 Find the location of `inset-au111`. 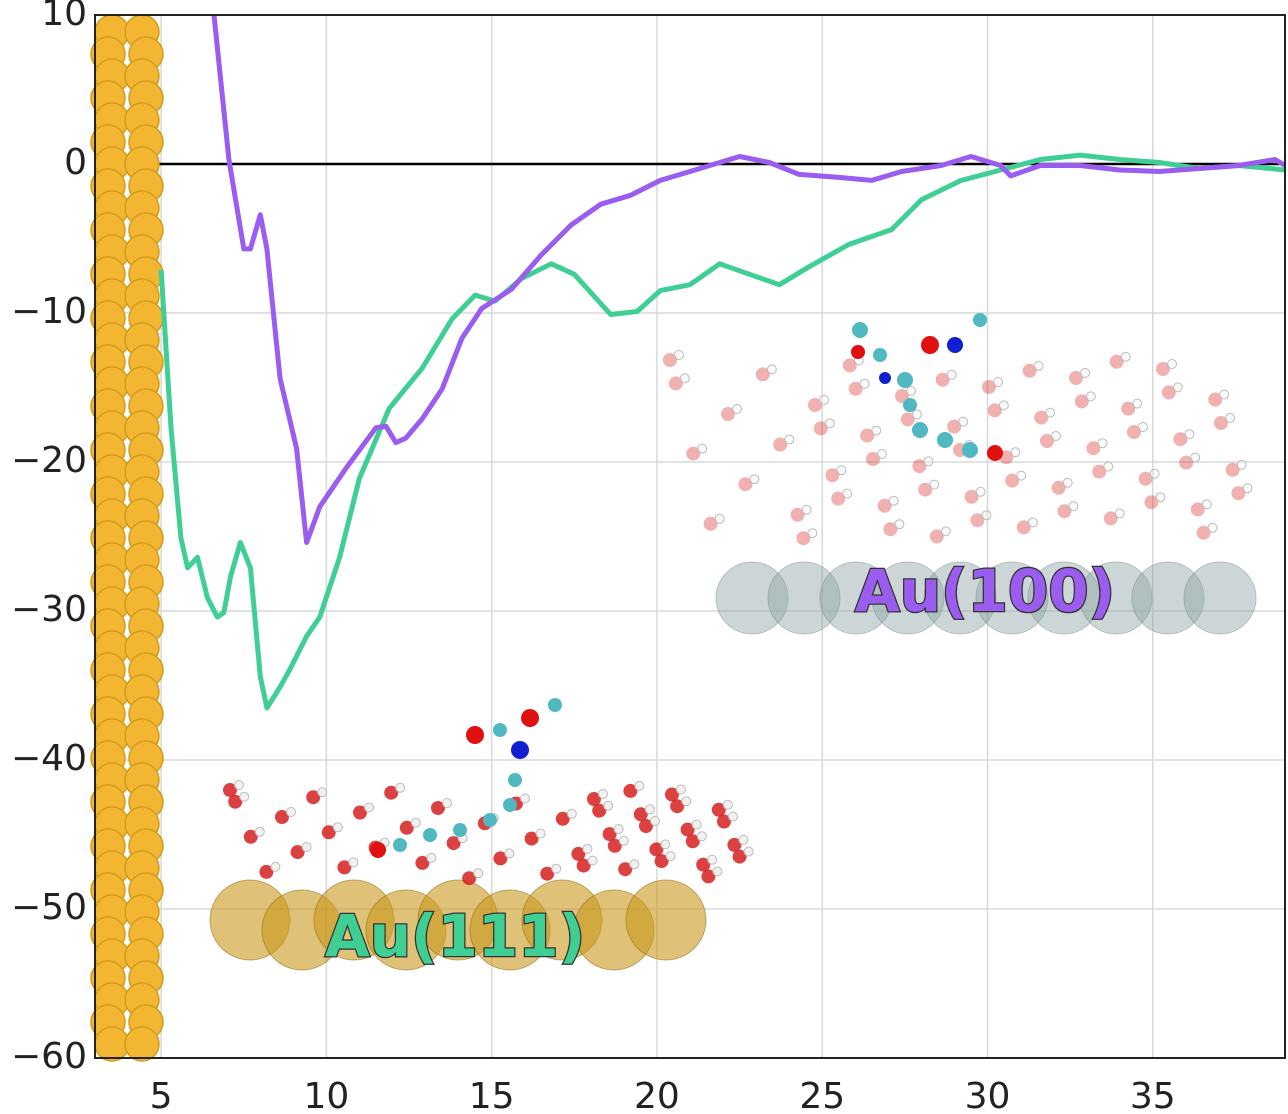

inset-au111 is located at coordinates (481, 834).